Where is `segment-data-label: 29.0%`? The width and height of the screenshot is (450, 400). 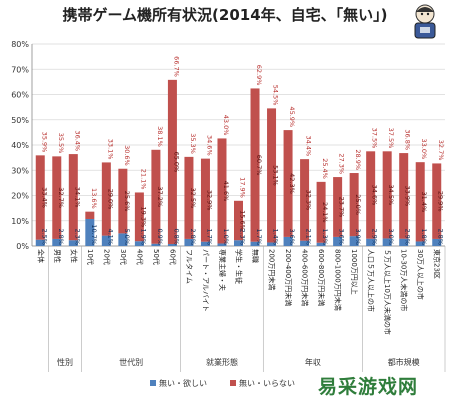
segment-data-label: 29.0% is located at coordinates (110, 199).